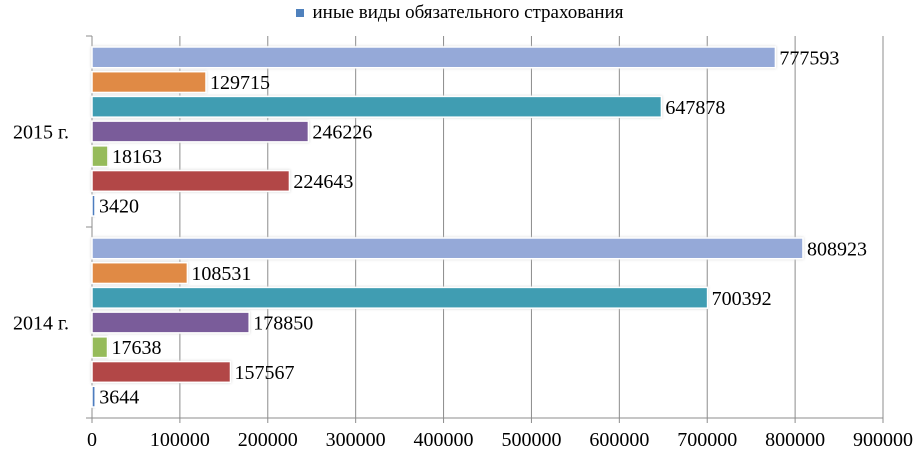 This screenshot has width=920, height=458. Describe the element at coordinates (356, 440) in the screenshot. I see `x-tick-label: 300000` at that location.